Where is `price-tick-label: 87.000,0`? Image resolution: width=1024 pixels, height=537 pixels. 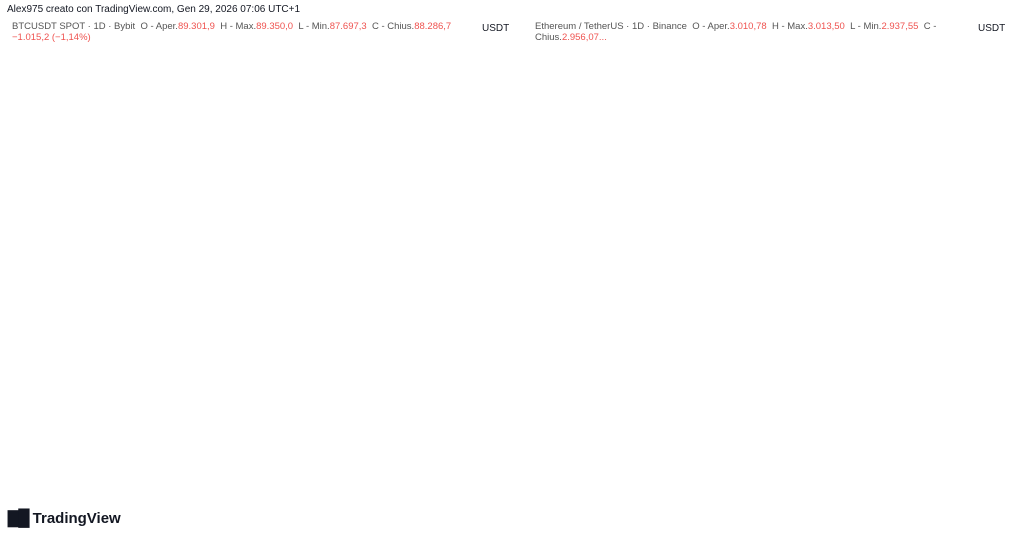
price-tick-label: 87.000,0 is located at coordinates (499, 427).